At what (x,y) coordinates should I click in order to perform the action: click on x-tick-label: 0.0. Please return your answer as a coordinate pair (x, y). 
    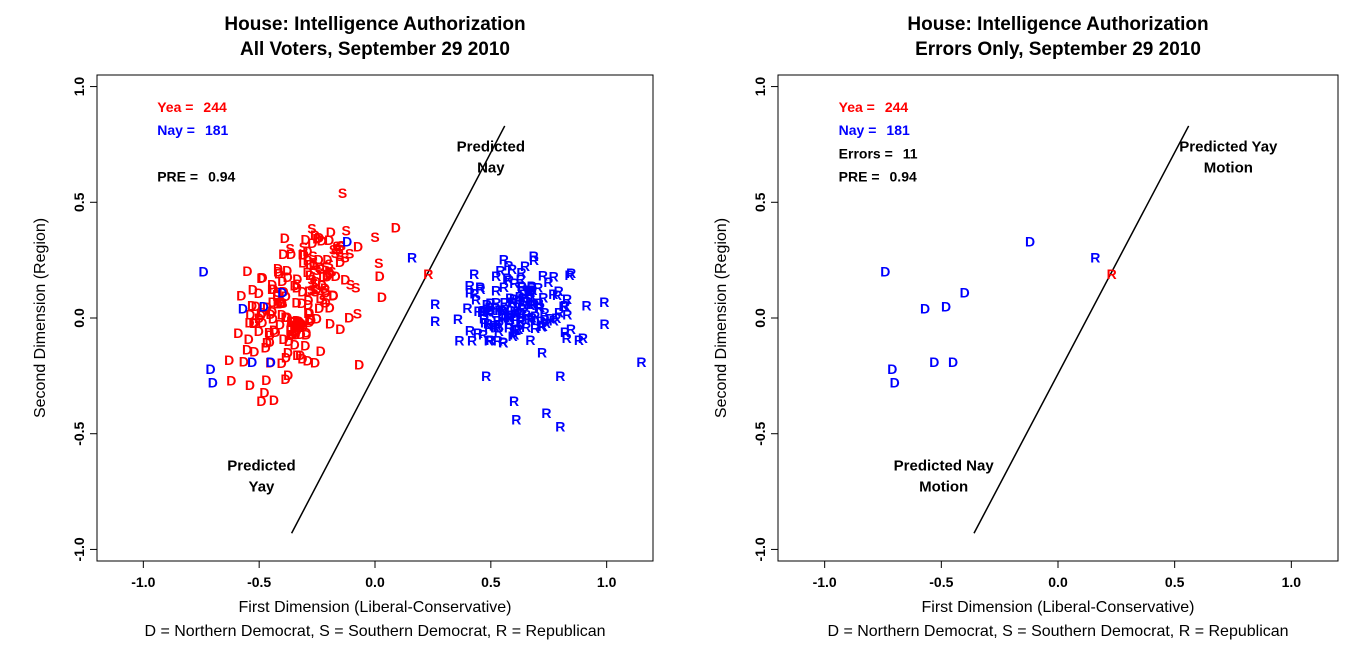
    Looking at the image, I should click on (375, 582).